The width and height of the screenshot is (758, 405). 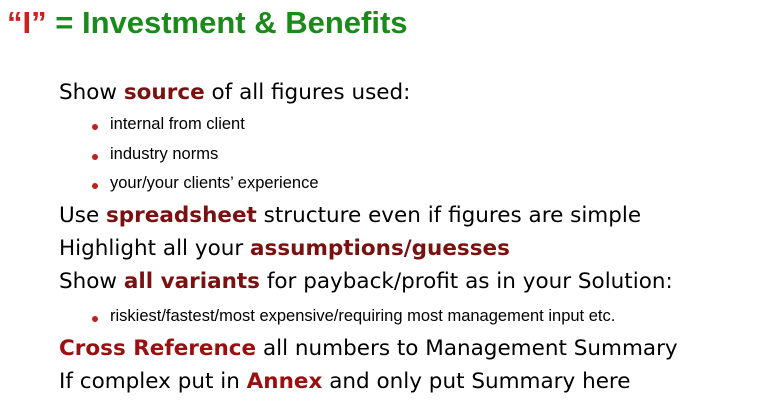 I want to click on line-source: Show source of all figures used:, so click(x=235, y=92).